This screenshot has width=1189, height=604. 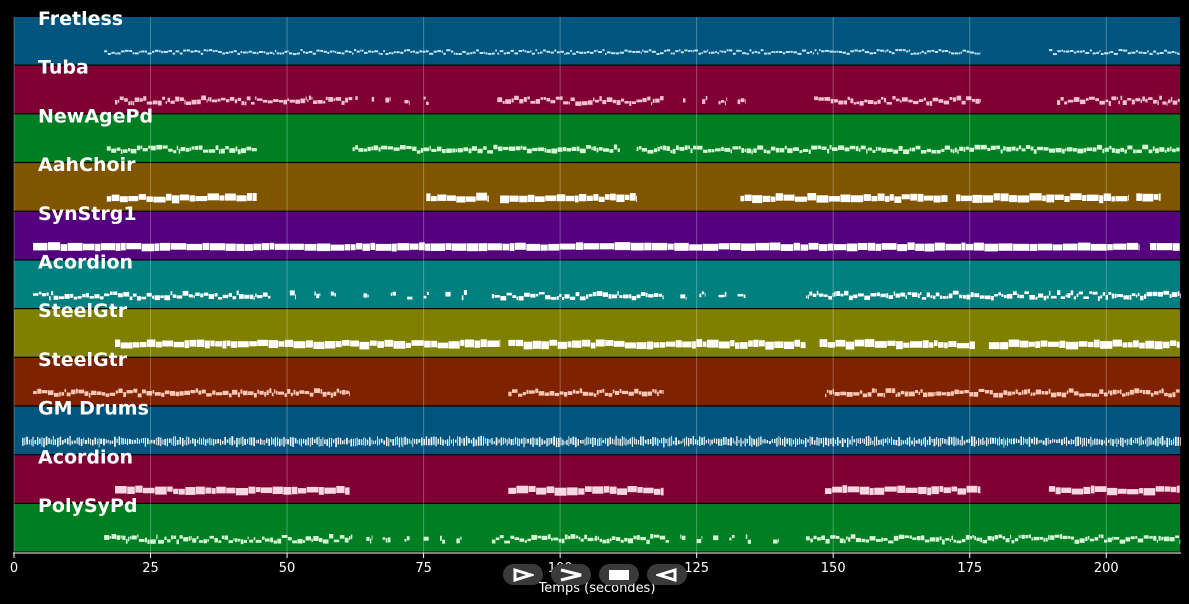 I want to click on forward-button, so click(x=571, y=574).